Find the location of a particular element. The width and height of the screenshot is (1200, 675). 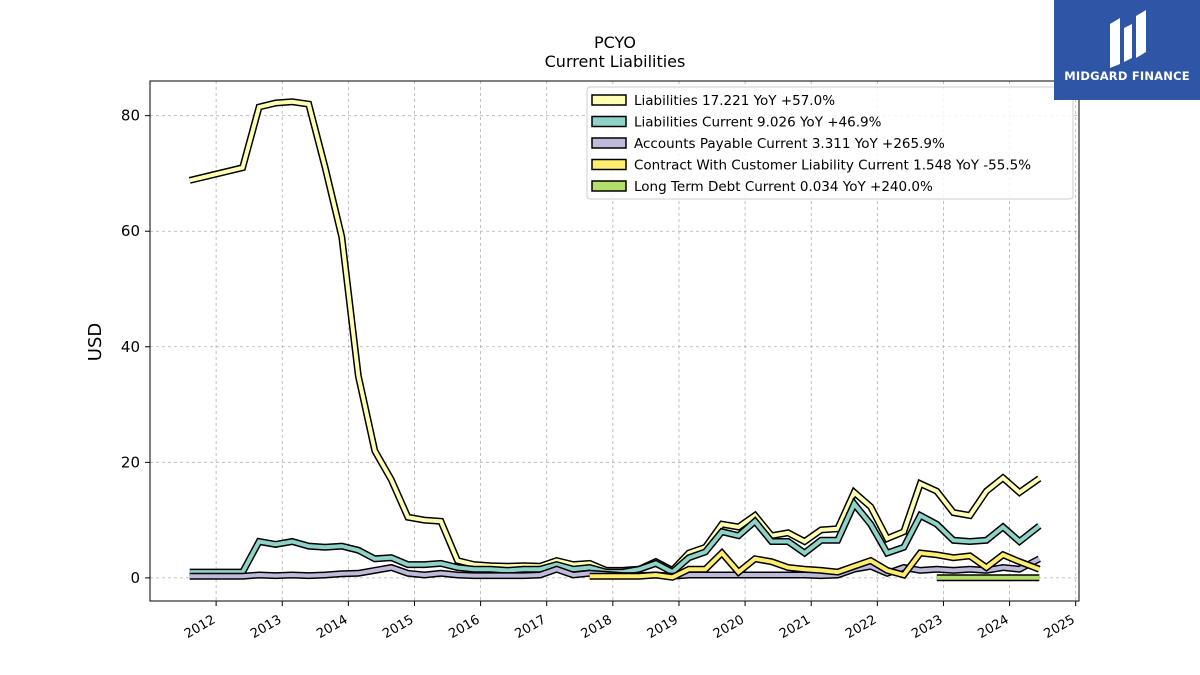

x-tick-label: 2018 is located at coordinates (597, 627).